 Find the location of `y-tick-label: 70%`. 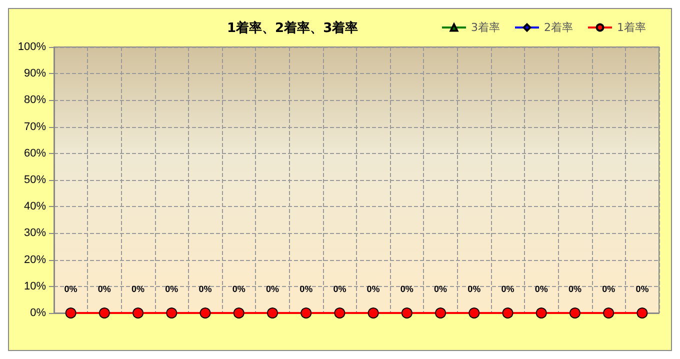

y-tick-label: 70% is located at coordinates (35, 126).